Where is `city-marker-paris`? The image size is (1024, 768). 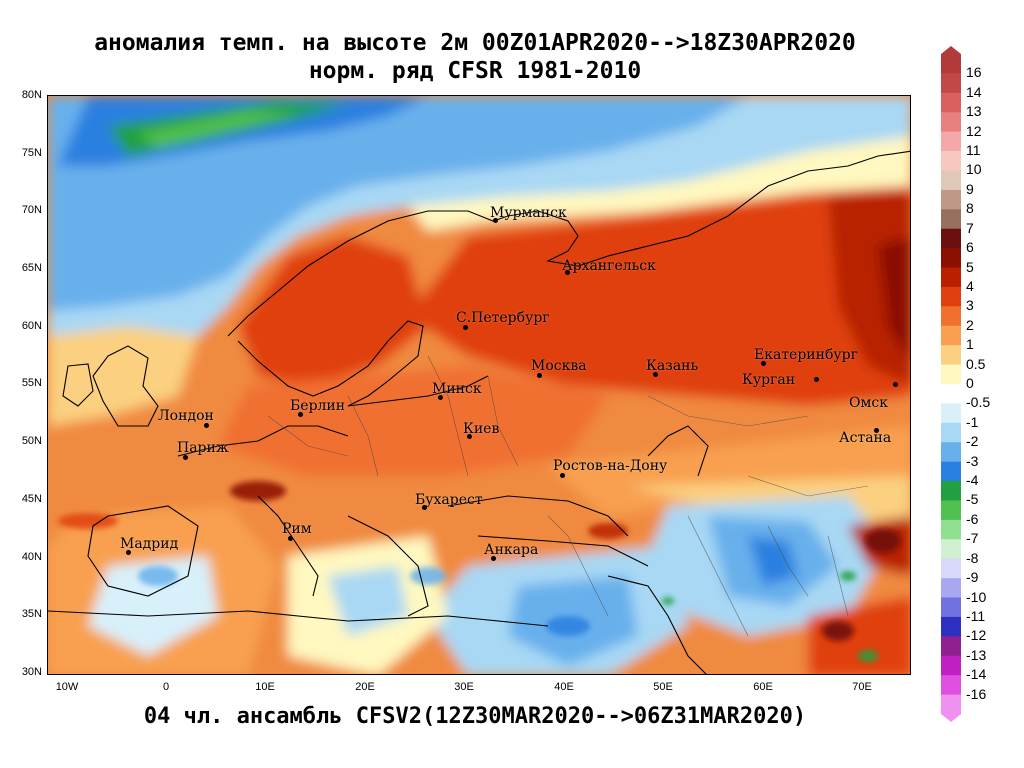 city-marker-paris is located at coordinates (185, 457).